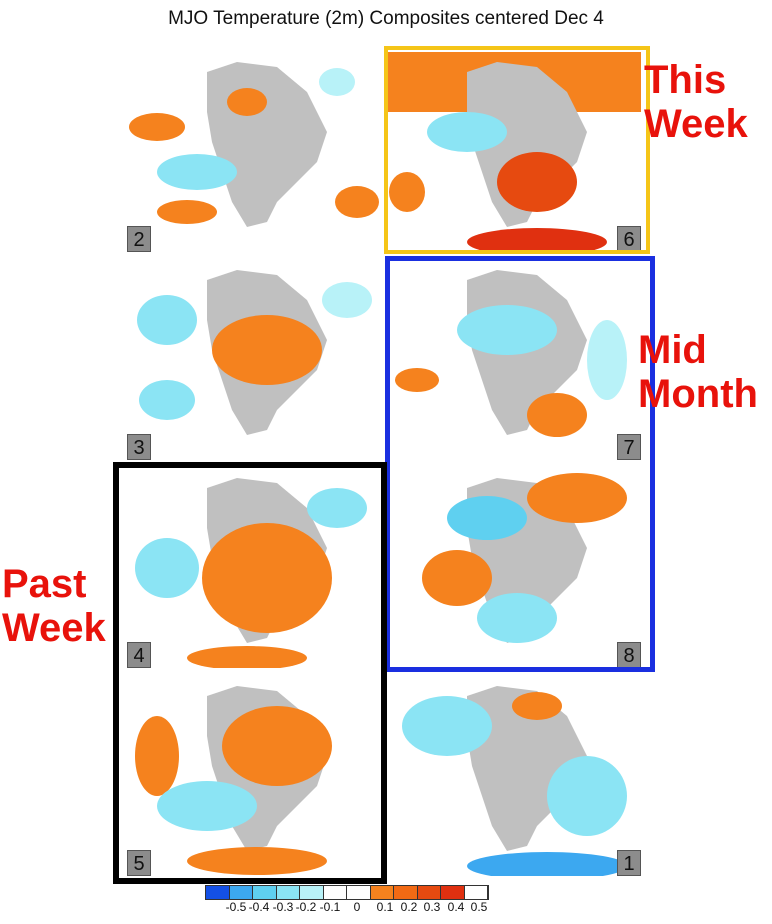 The image size is (772, 924). I want to click on map-panel-phase-7: 7, so click(514, 360).